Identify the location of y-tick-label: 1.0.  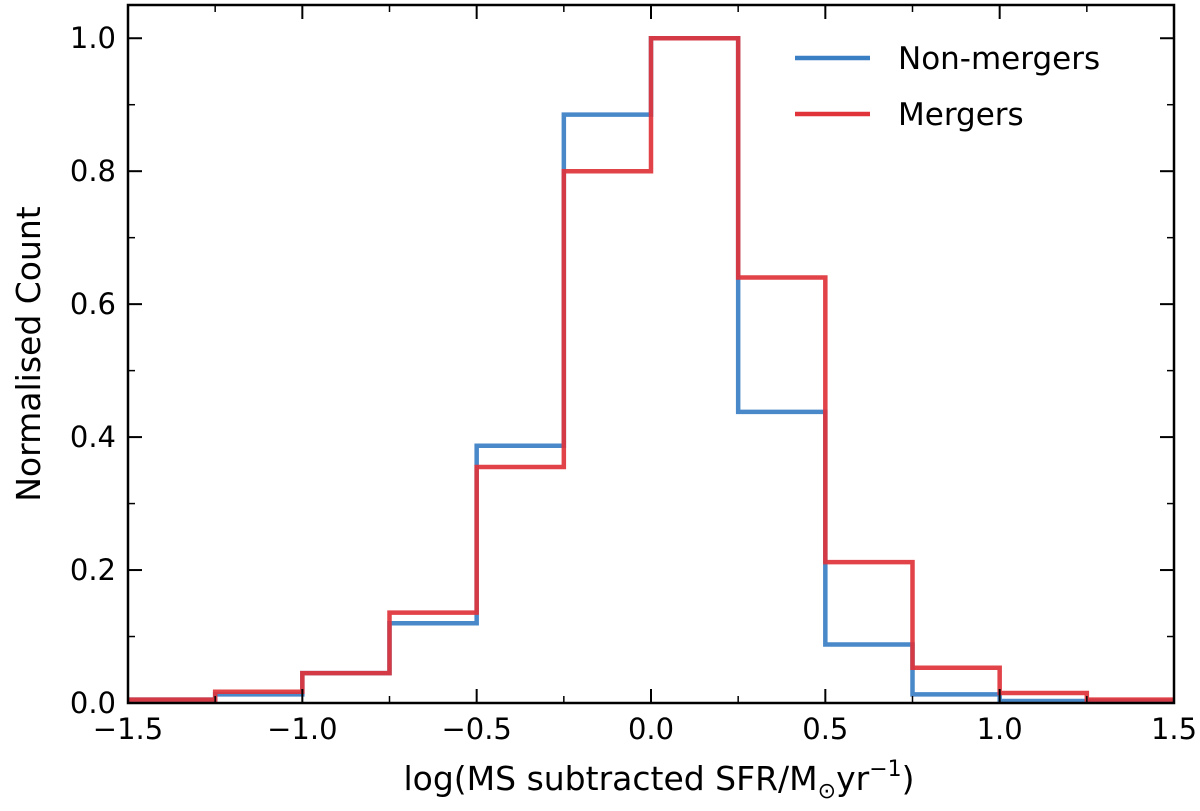
(93, 38).